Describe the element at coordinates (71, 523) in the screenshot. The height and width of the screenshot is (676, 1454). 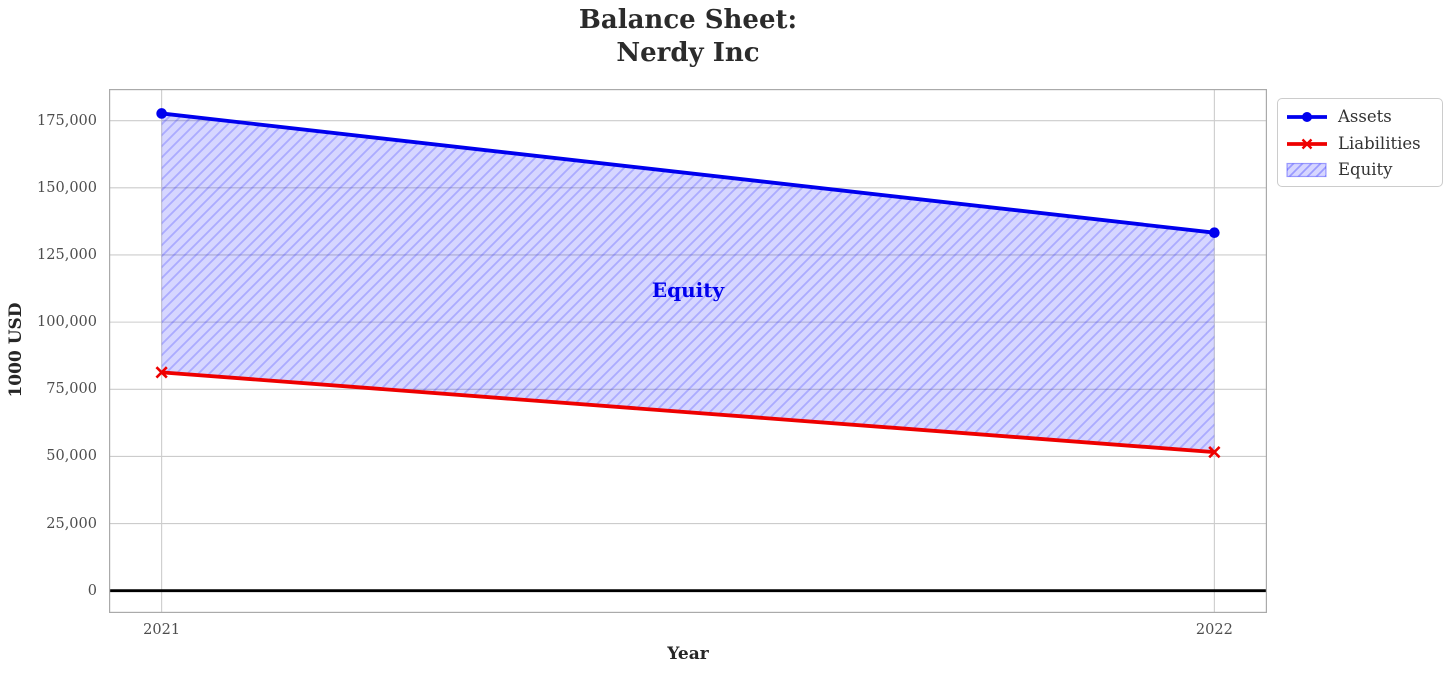
I see `y-tick-label: 25,000` at that location.